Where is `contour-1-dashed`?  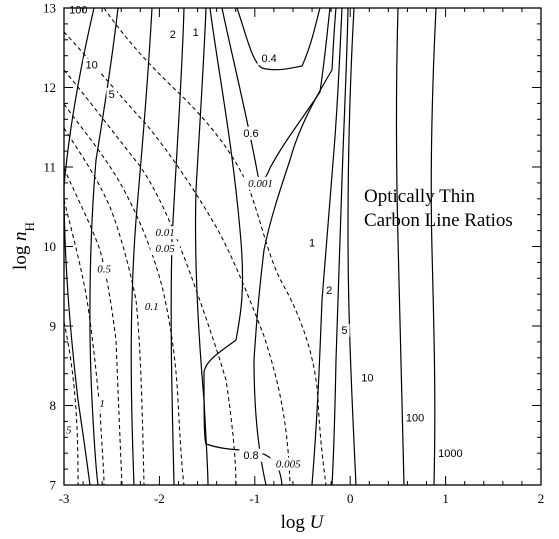
contour-1-dashed is located at coordinates (84, 342).